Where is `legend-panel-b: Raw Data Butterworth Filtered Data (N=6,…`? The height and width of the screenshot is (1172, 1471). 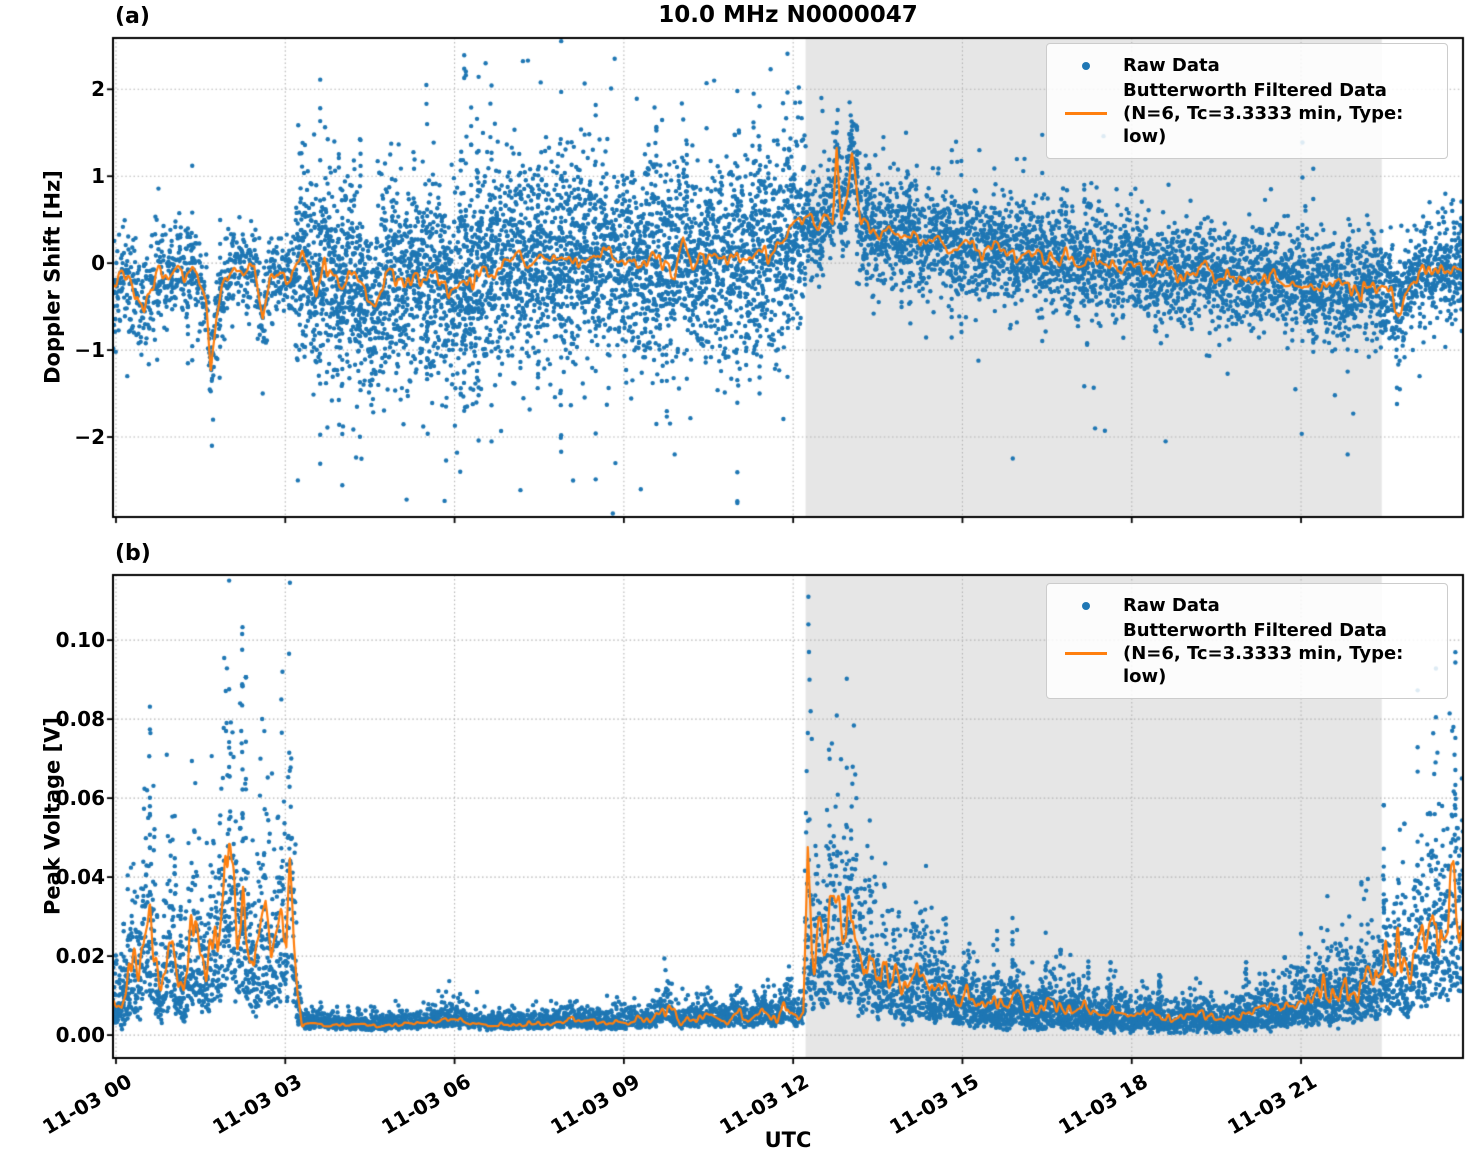 legend-panel-b: Raw Data Butterworth Filtered Data (N=6,… is located at coordinates (1247, 641).